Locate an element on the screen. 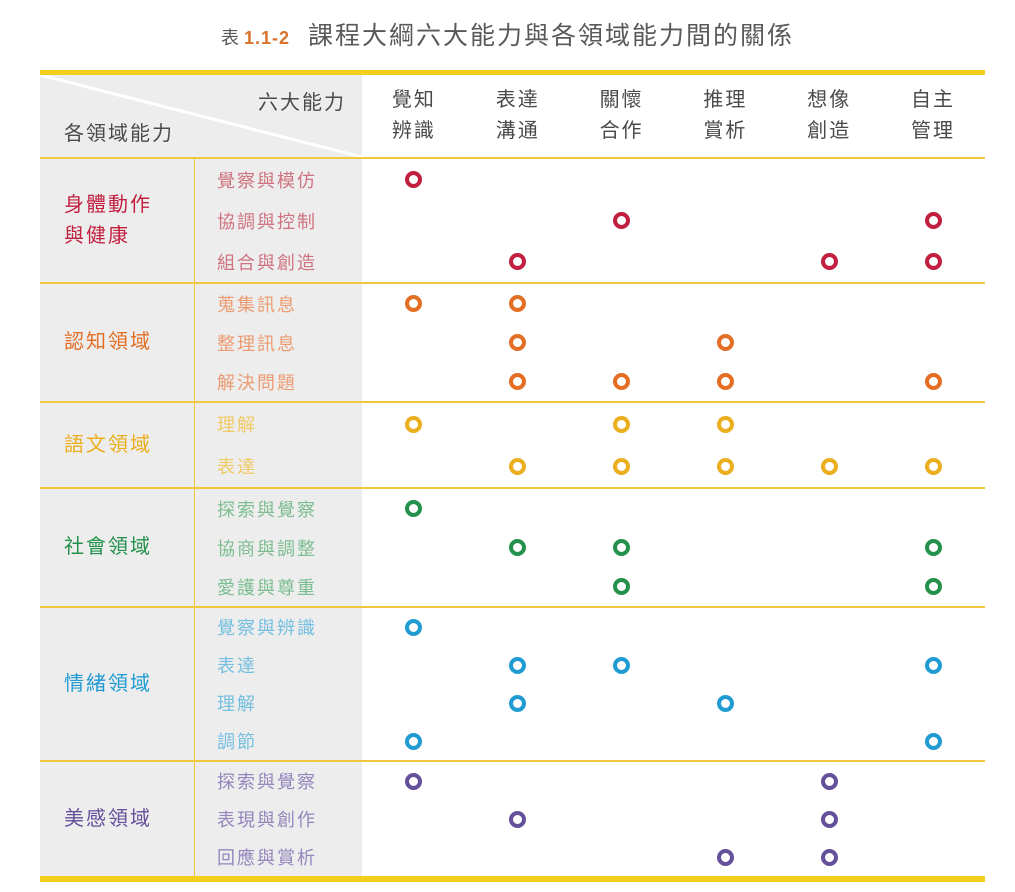 The width and height of the screenshot is (1015, 892). ability-row-label: 覺察與辨識 is located at coordinates (278, 627).